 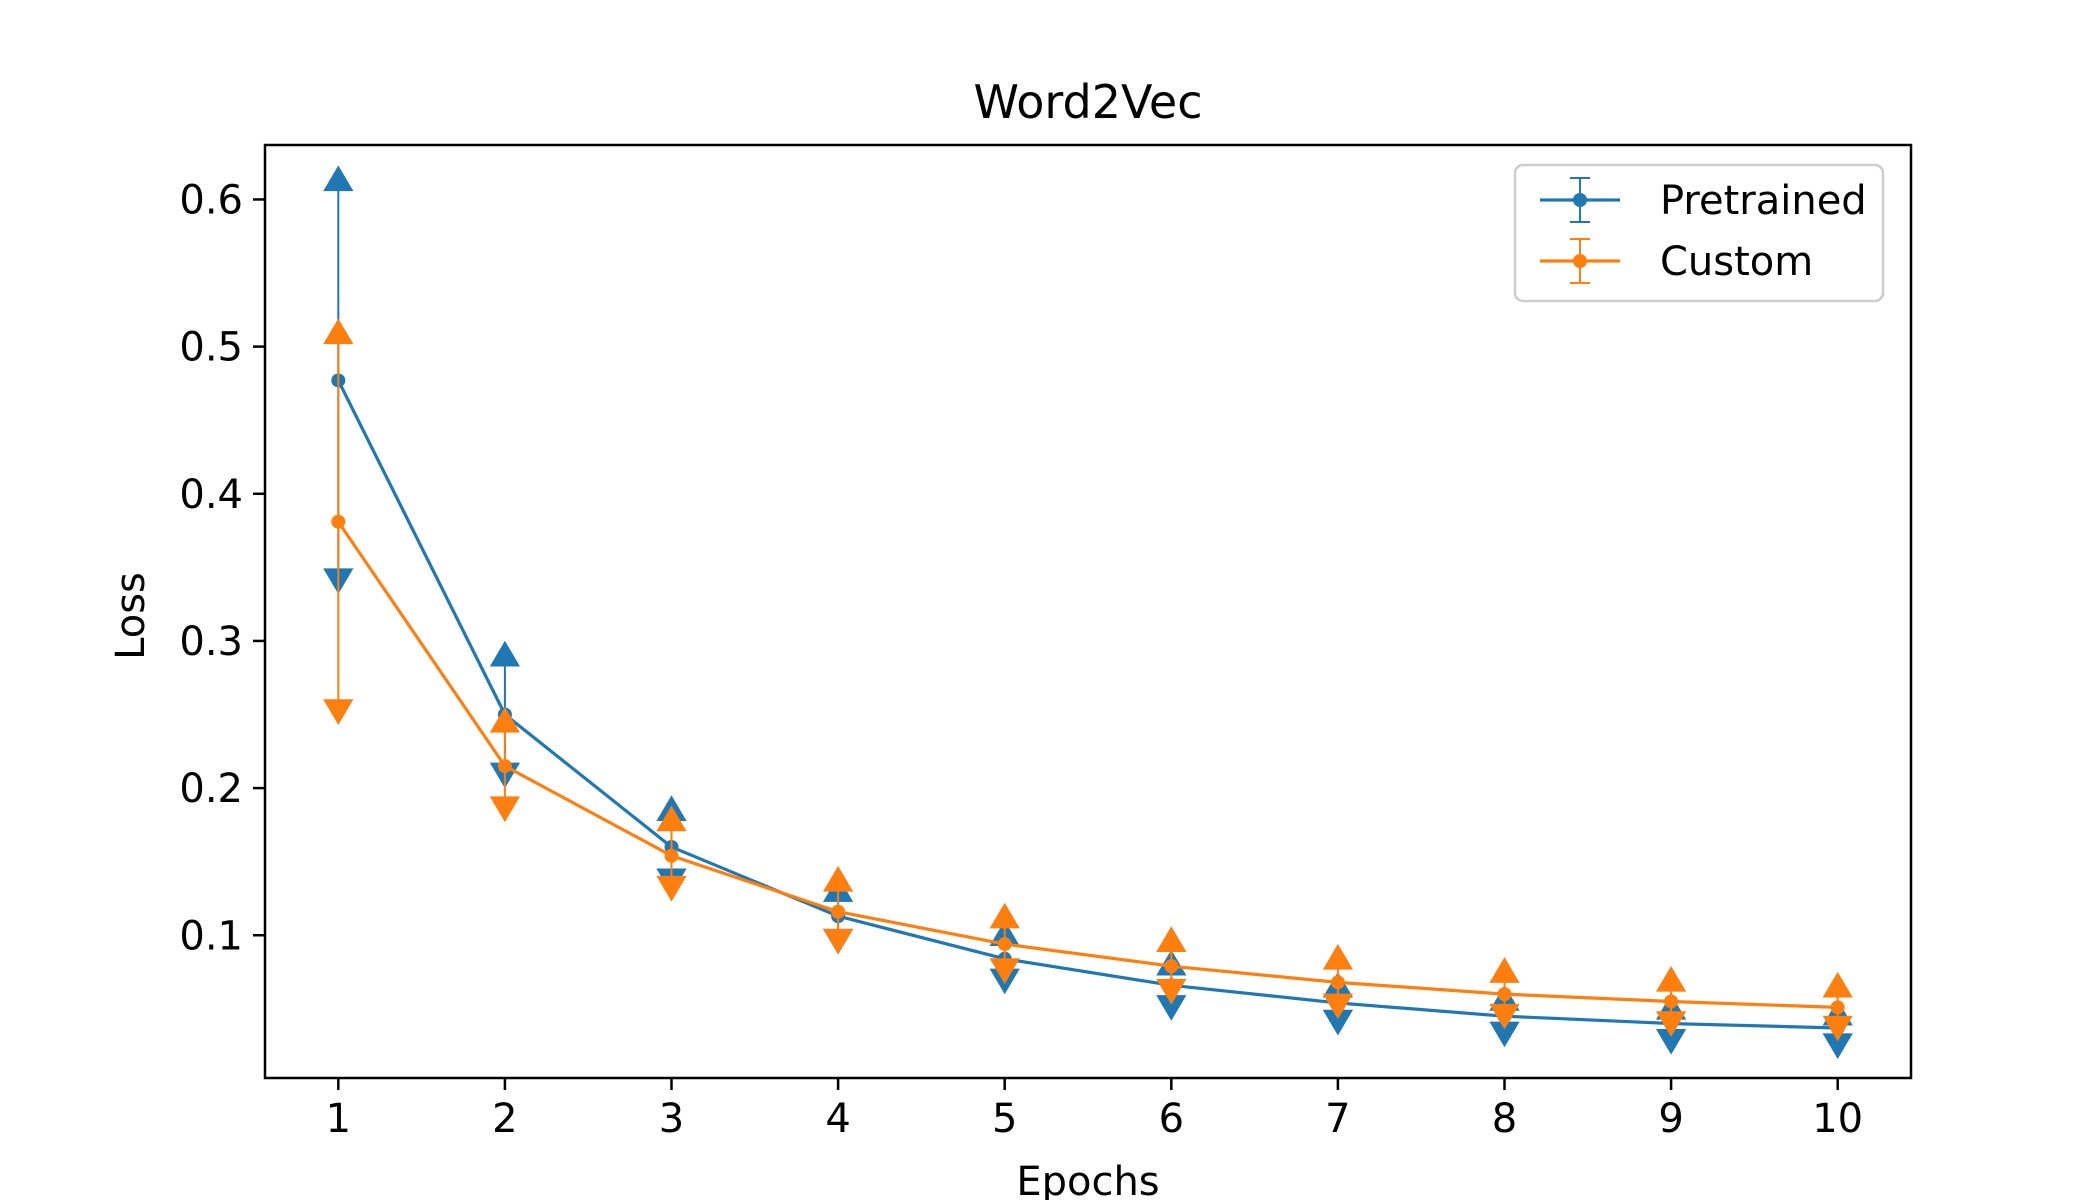 What do you see at coordinates (211, 495) in the screenshot?
I see `y-tick-label: 0.4` at bounding box center [211, 495].